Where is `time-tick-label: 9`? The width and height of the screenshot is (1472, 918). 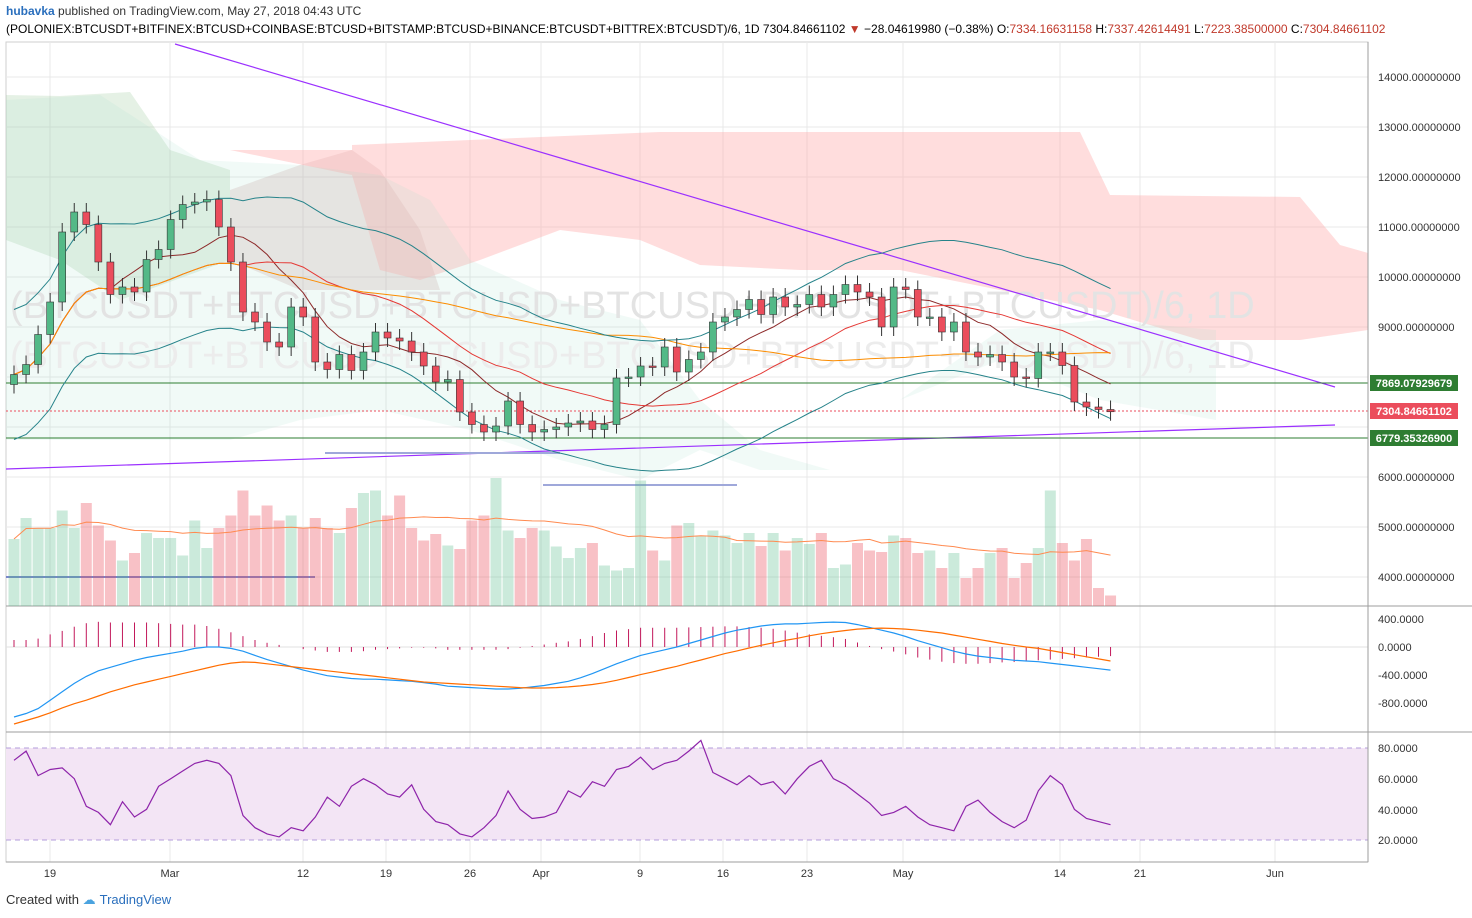 time-tick-label: 9 is located at coordinates (640, 874).